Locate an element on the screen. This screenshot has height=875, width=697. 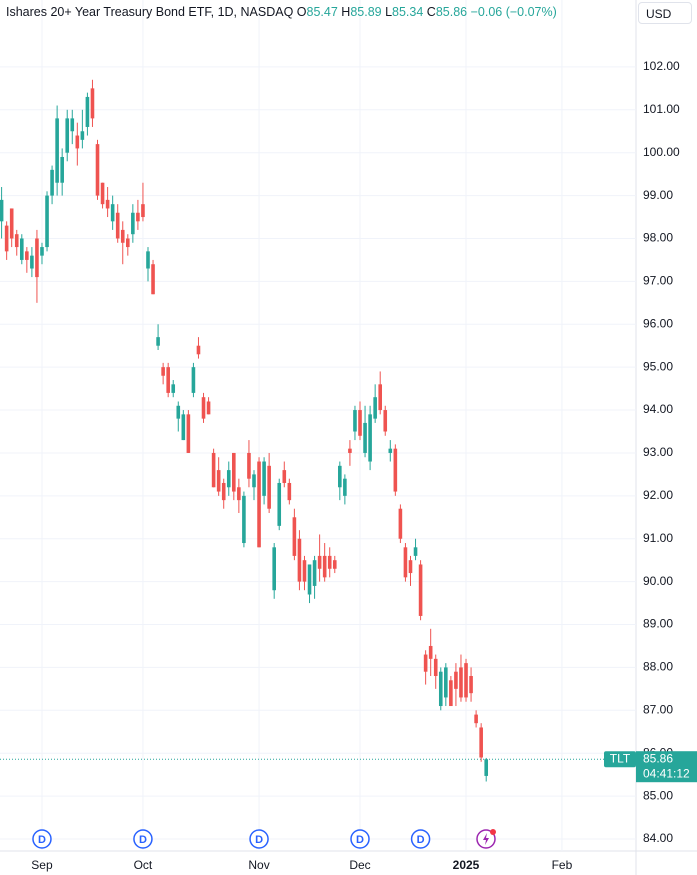
symbol-tag is located at coordinates (620, 759).